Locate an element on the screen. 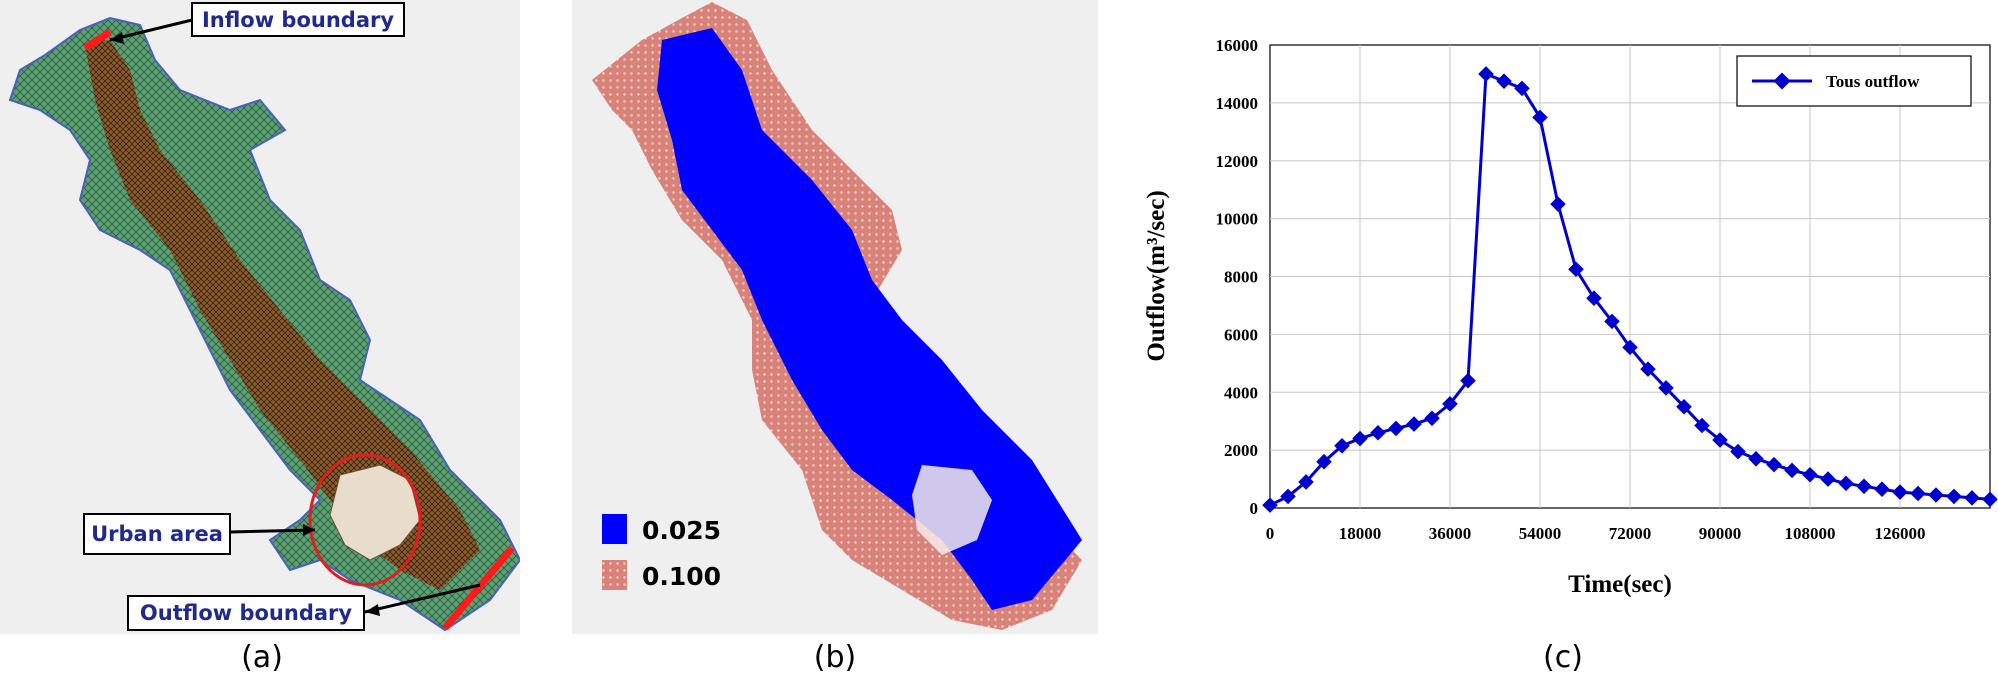 The width and height of the screenshot is (1998, 679). x-tick-label: 54000 is located at coordinates (1540, 533).